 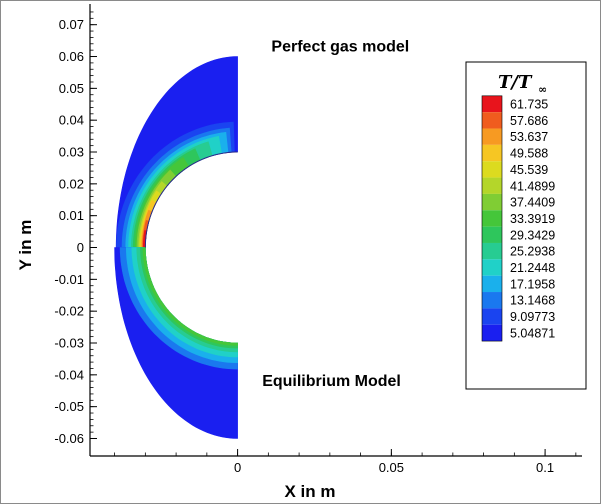 I want to click on legend-label: 9.09773, so click(x=532, y=317).